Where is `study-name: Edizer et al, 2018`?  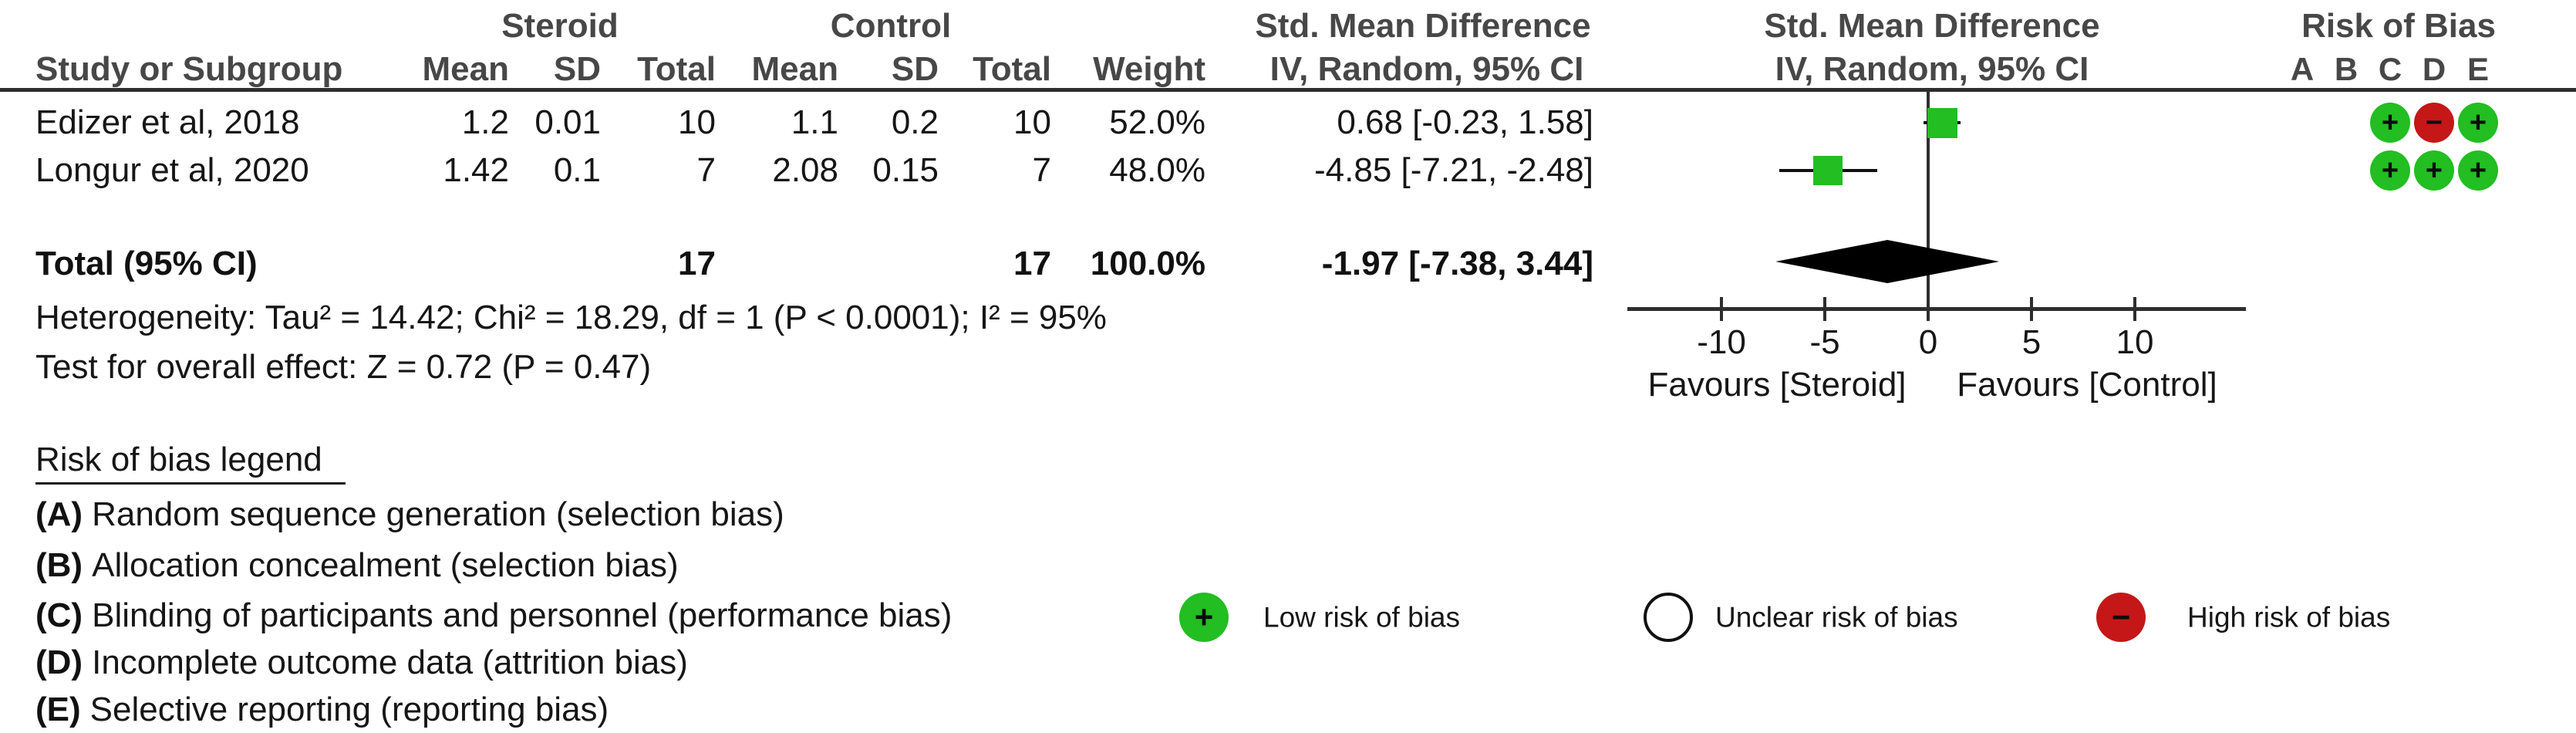 study-name: Edizer et al, 2018 is located at coordinates (167, 122).